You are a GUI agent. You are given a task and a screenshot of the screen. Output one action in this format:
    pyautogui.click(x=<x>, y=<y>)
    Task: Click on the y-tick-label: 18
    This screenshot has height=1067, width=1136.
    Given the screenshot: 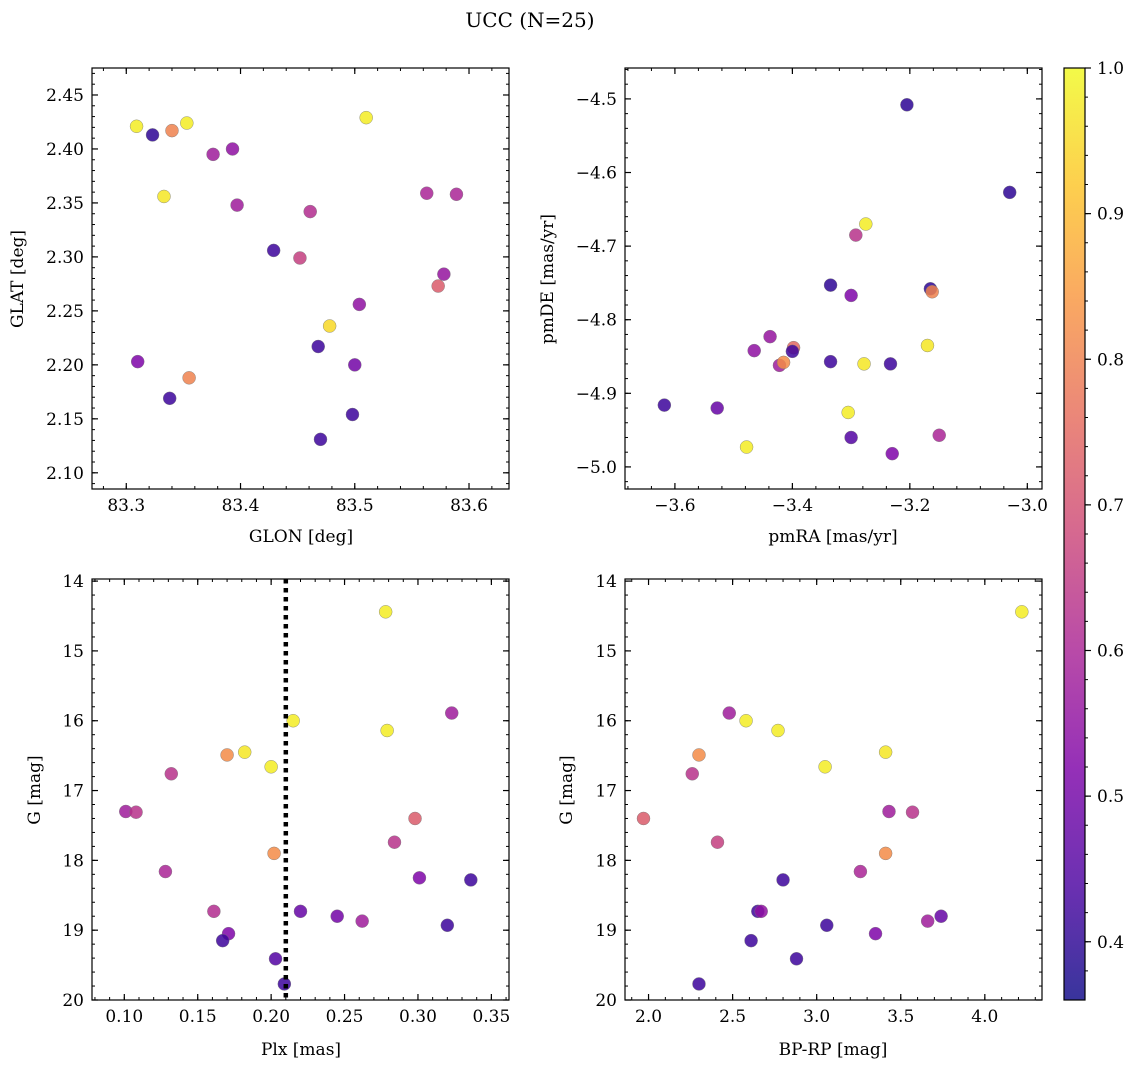 What is the action you would take?
    pyautogui.click(x=606, y=861)
    